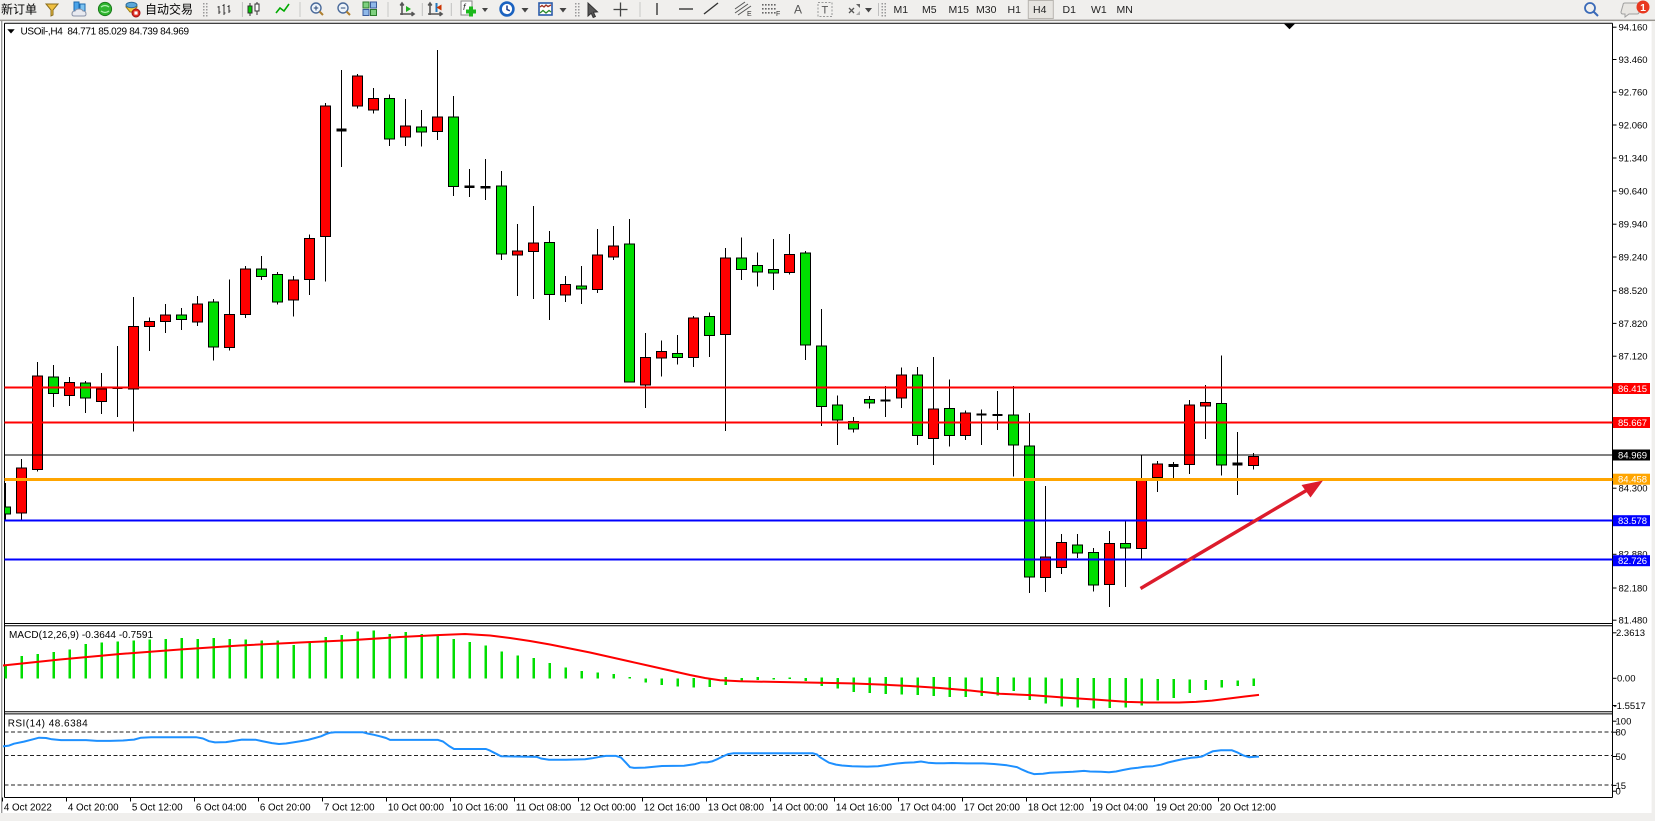 Image resolution: width=1655 pixels, height=821 pixels. Describe the element at coordinates (1624, 722) in the screenshot. I see `svg-text: 100` at that location.